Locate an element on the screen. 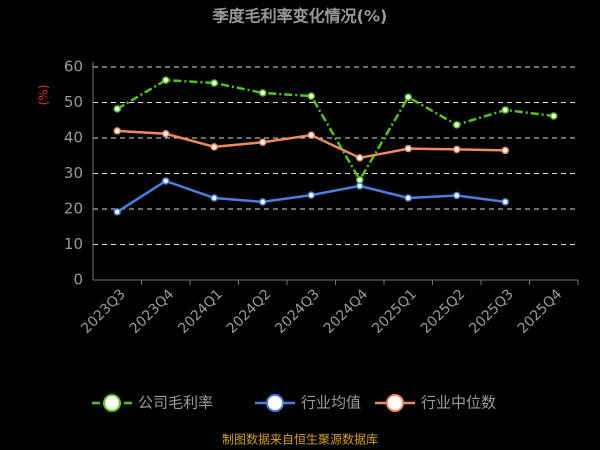  legend-label: 行业中位数 is located at coordinates (458, 403).